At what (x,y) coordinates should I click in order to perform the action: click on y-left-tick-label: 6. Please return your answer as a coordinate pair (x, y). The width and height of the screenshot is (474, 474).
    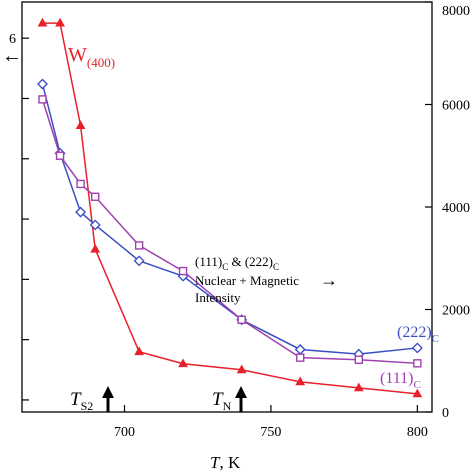
    Looking at the image, I should click on (12, 39).